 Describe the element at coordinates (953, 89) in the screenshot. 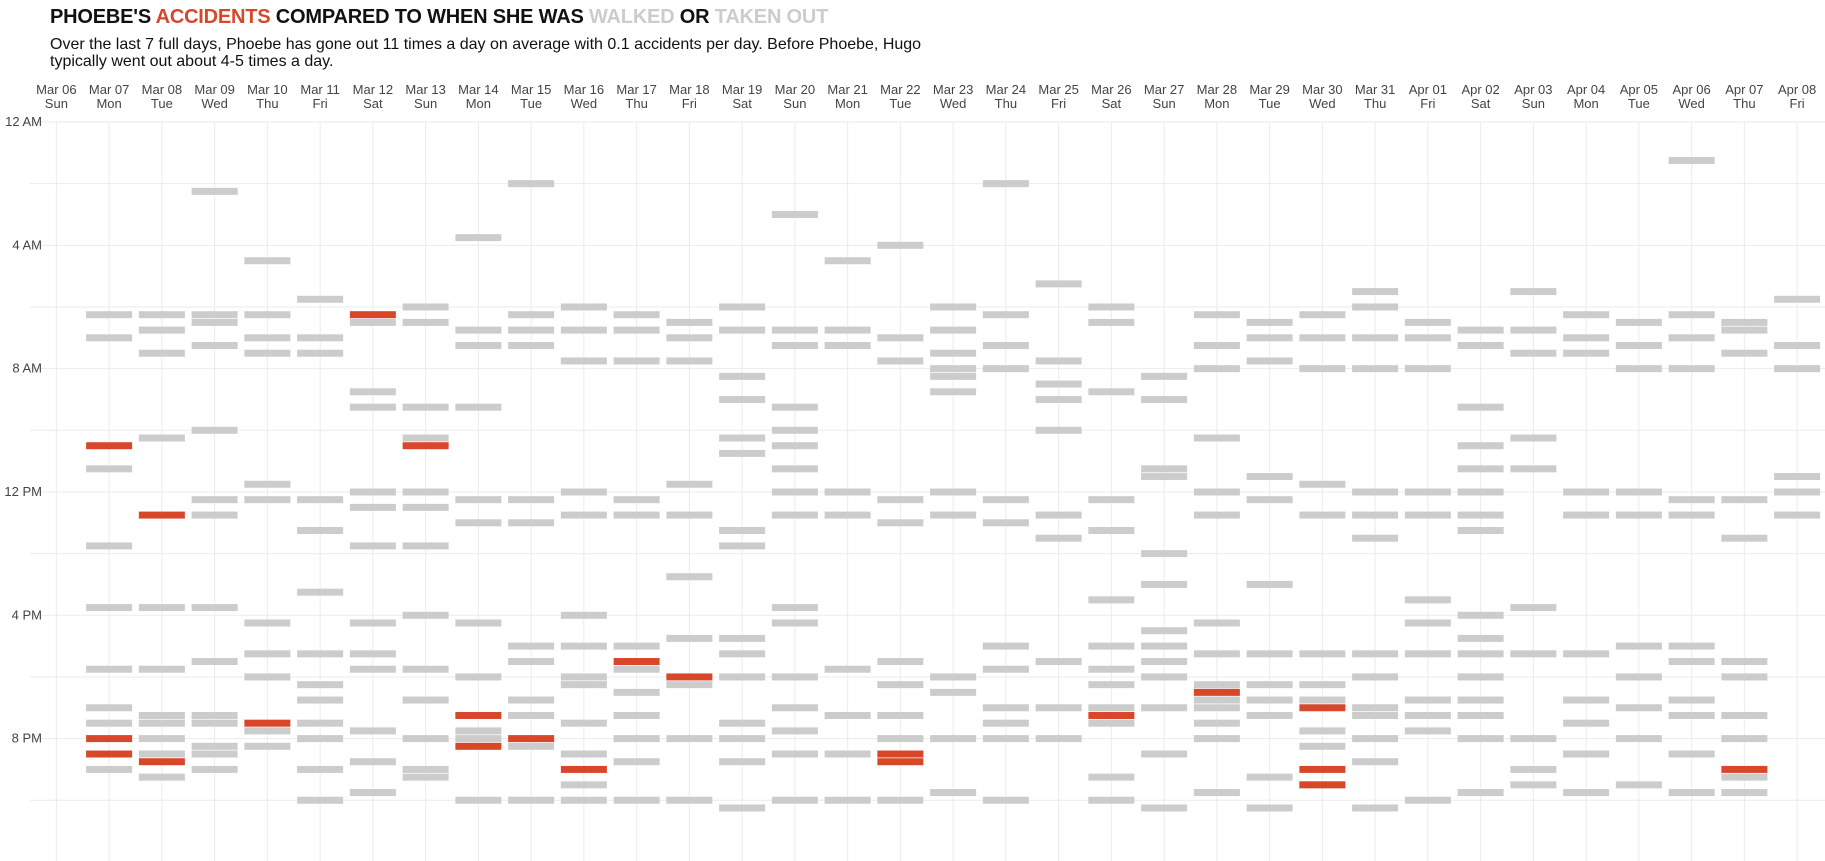

I see `x-tick-date: Mar 23` at that location.